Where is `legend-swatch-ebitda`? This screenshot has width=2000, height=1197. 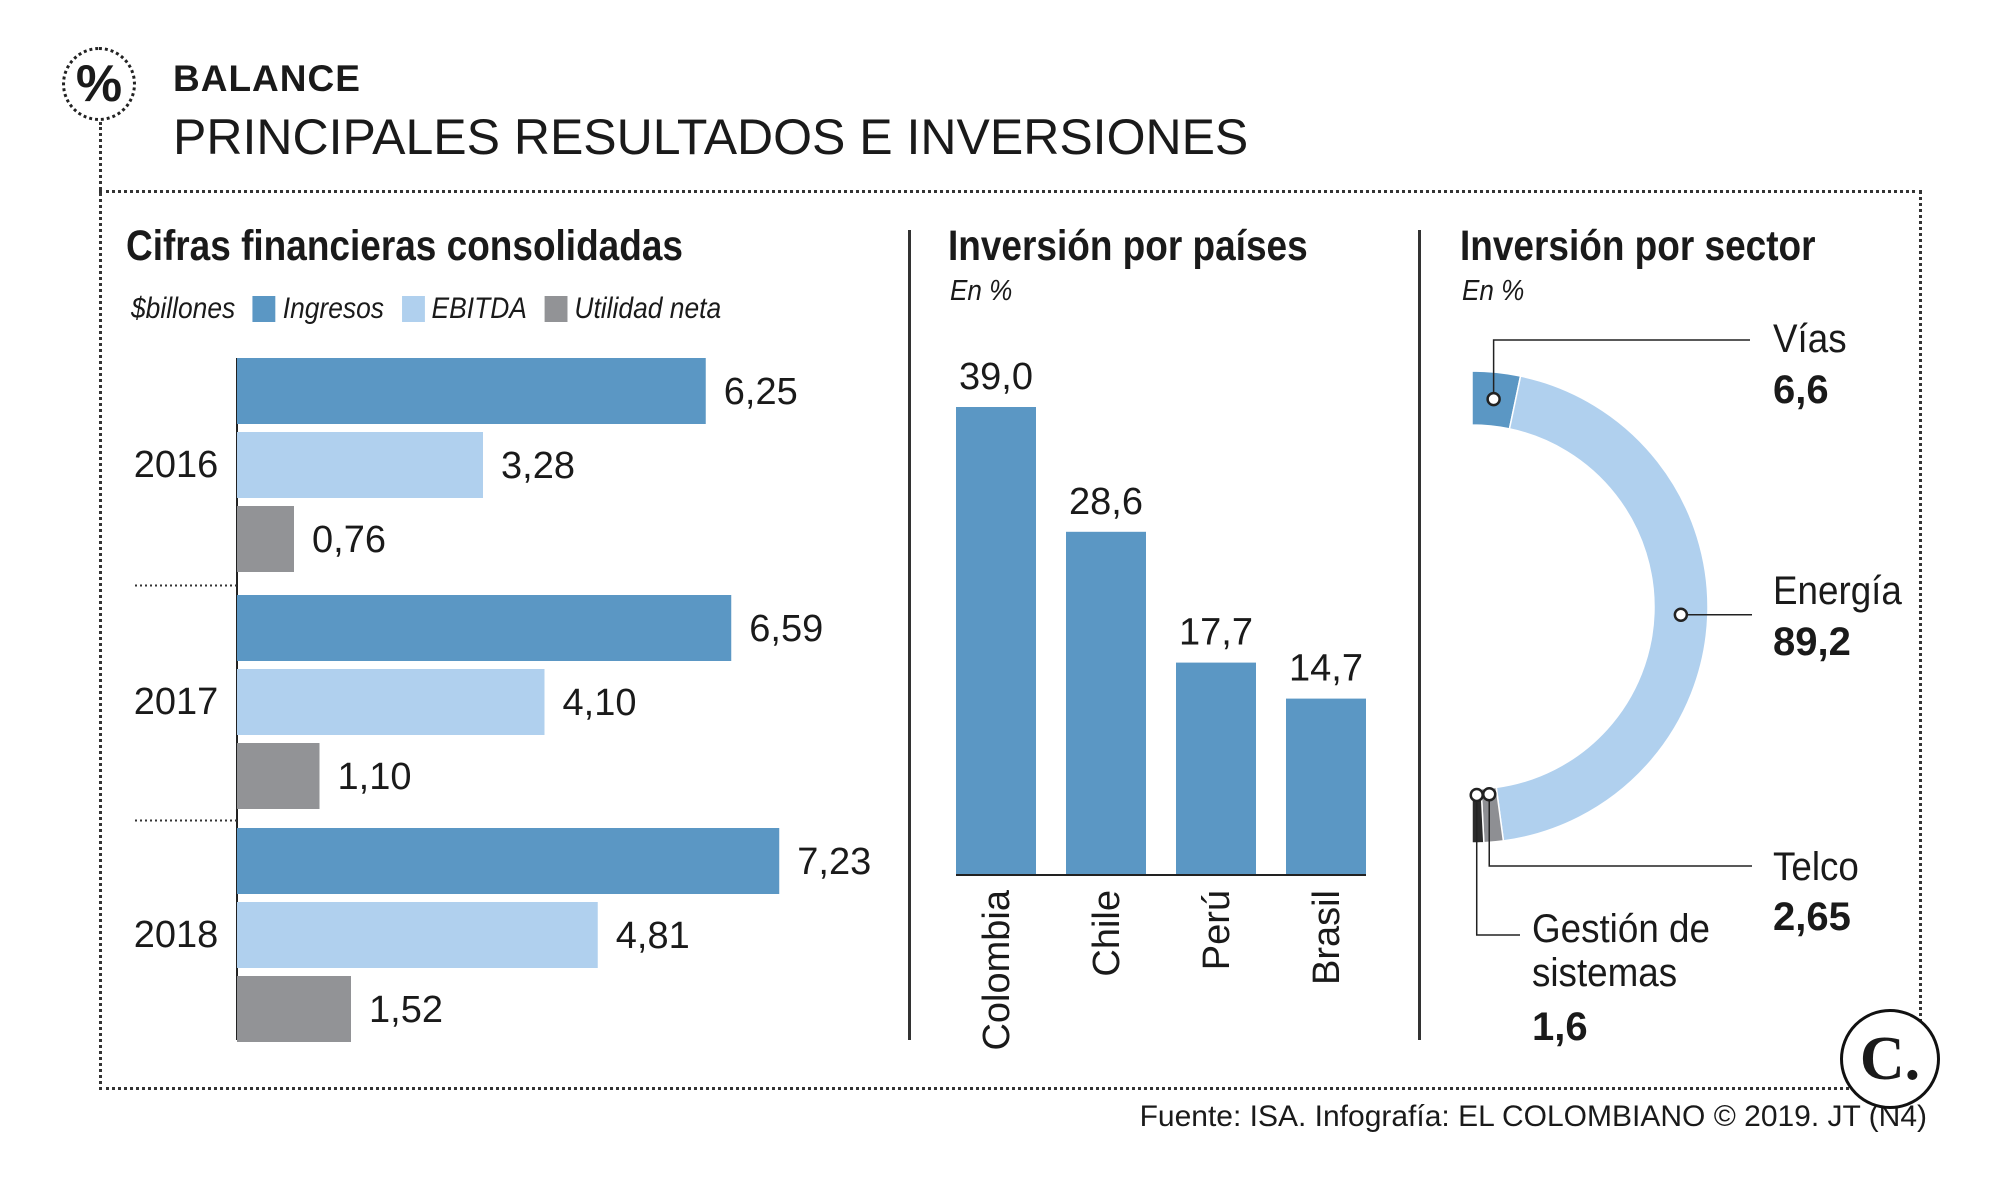
legend-swatch-ebitda is located at coordinates (413, 309).